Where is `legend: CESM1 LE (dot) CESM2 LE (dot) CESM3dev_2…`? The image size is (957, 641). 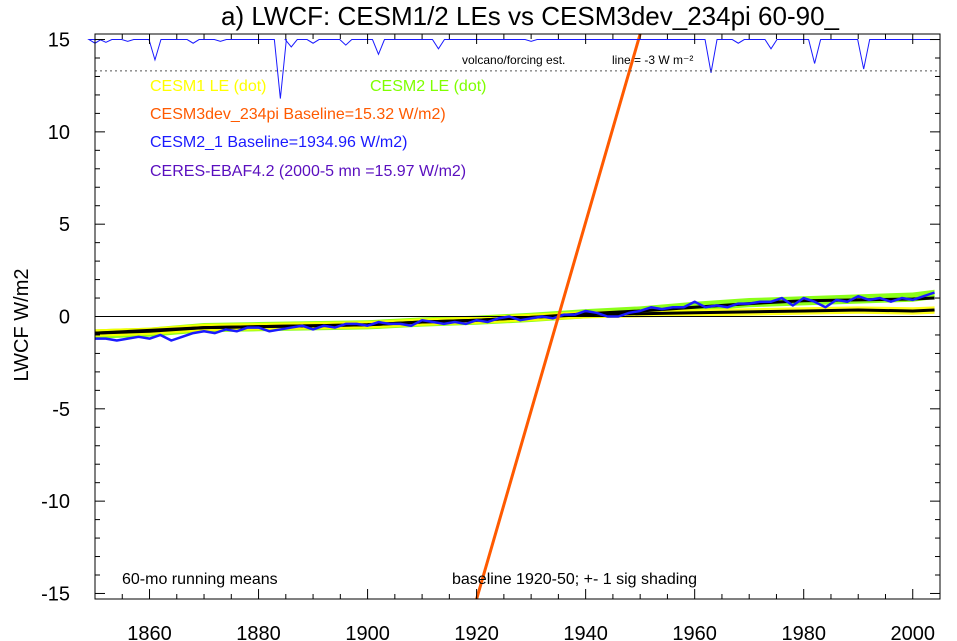 legend: CESM1 LE (dot) CESM2 LE (dot) CESM3dev_2… is located at coordinates (318, 129).